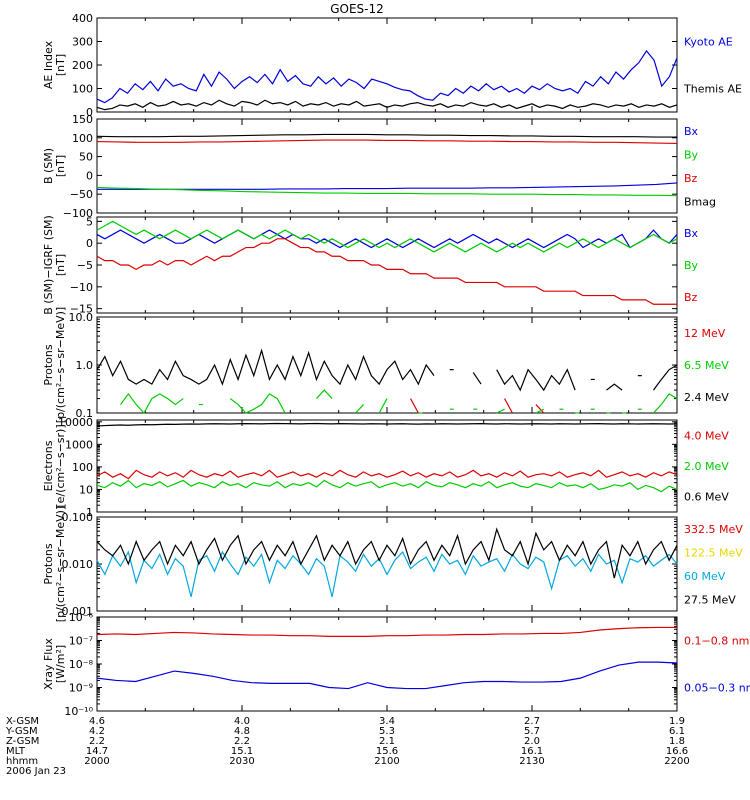  What do you see at coordinates (691, 178) in the screenshot?
I see `legend-entry: Bz` at bounding box center [691, 178].